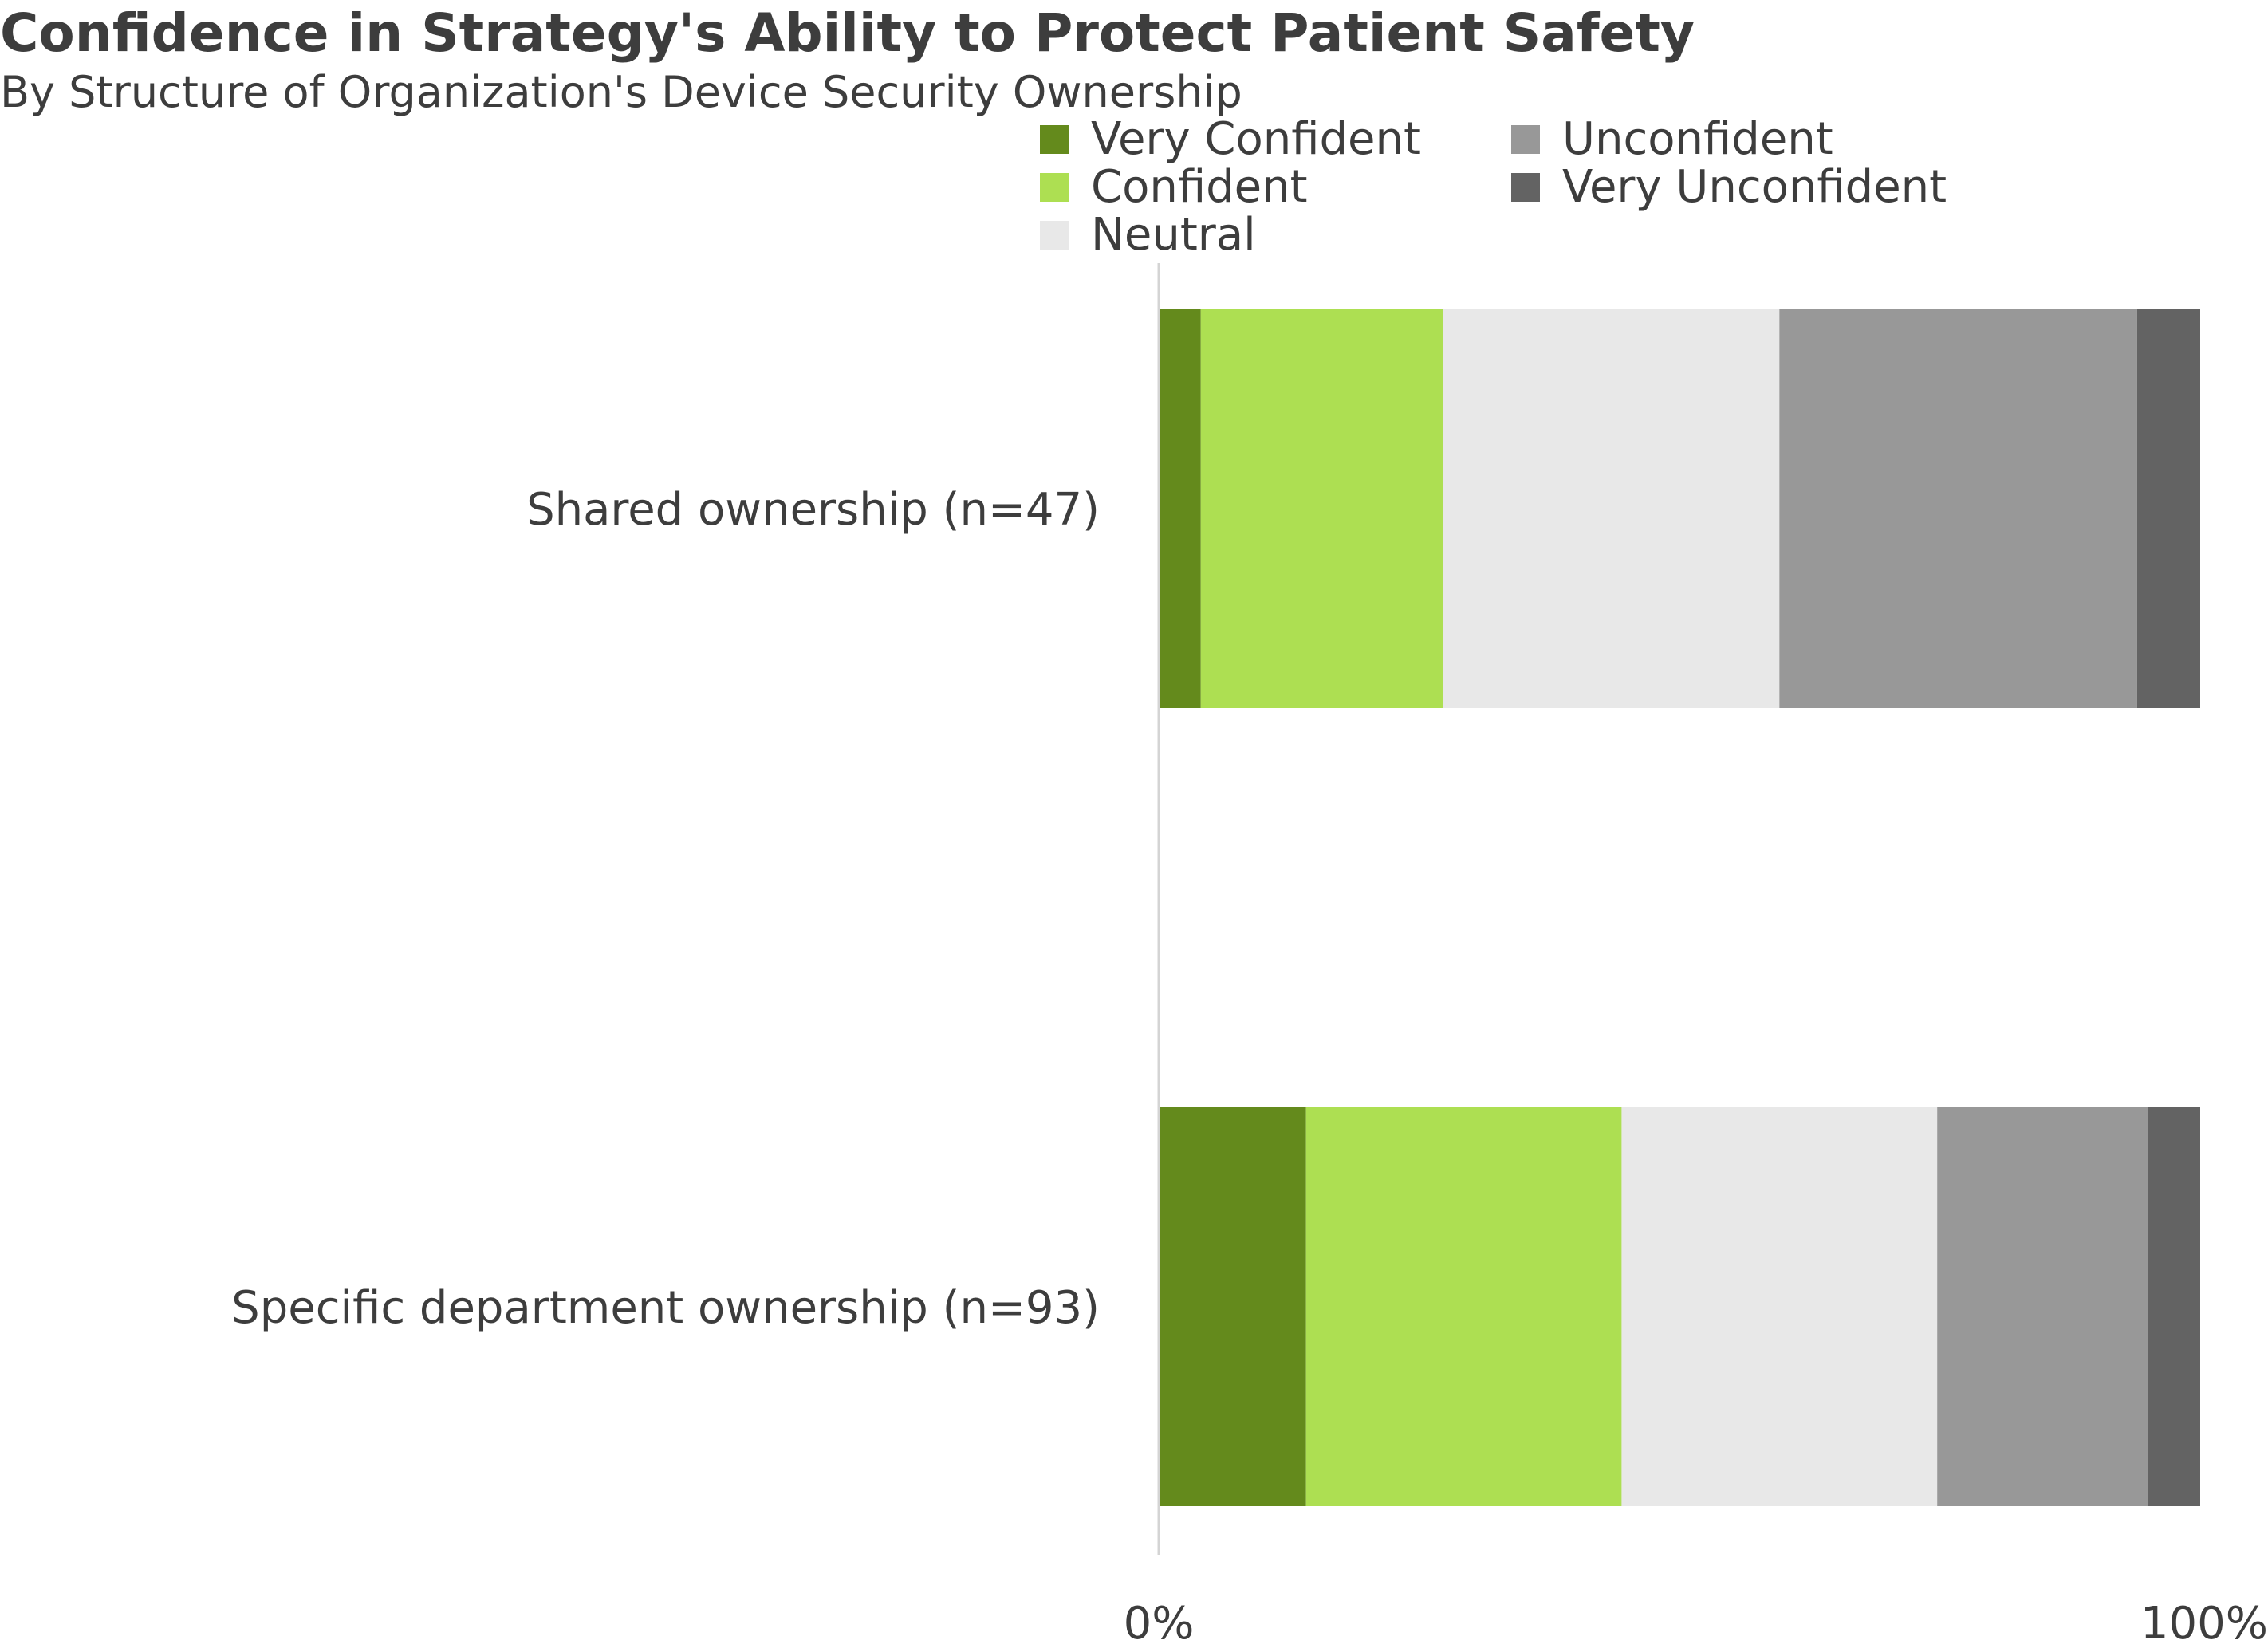 This screenshot has height=1648, width=2268. I want to click on legend-label-0: Very Confident, so click(1256, 139).